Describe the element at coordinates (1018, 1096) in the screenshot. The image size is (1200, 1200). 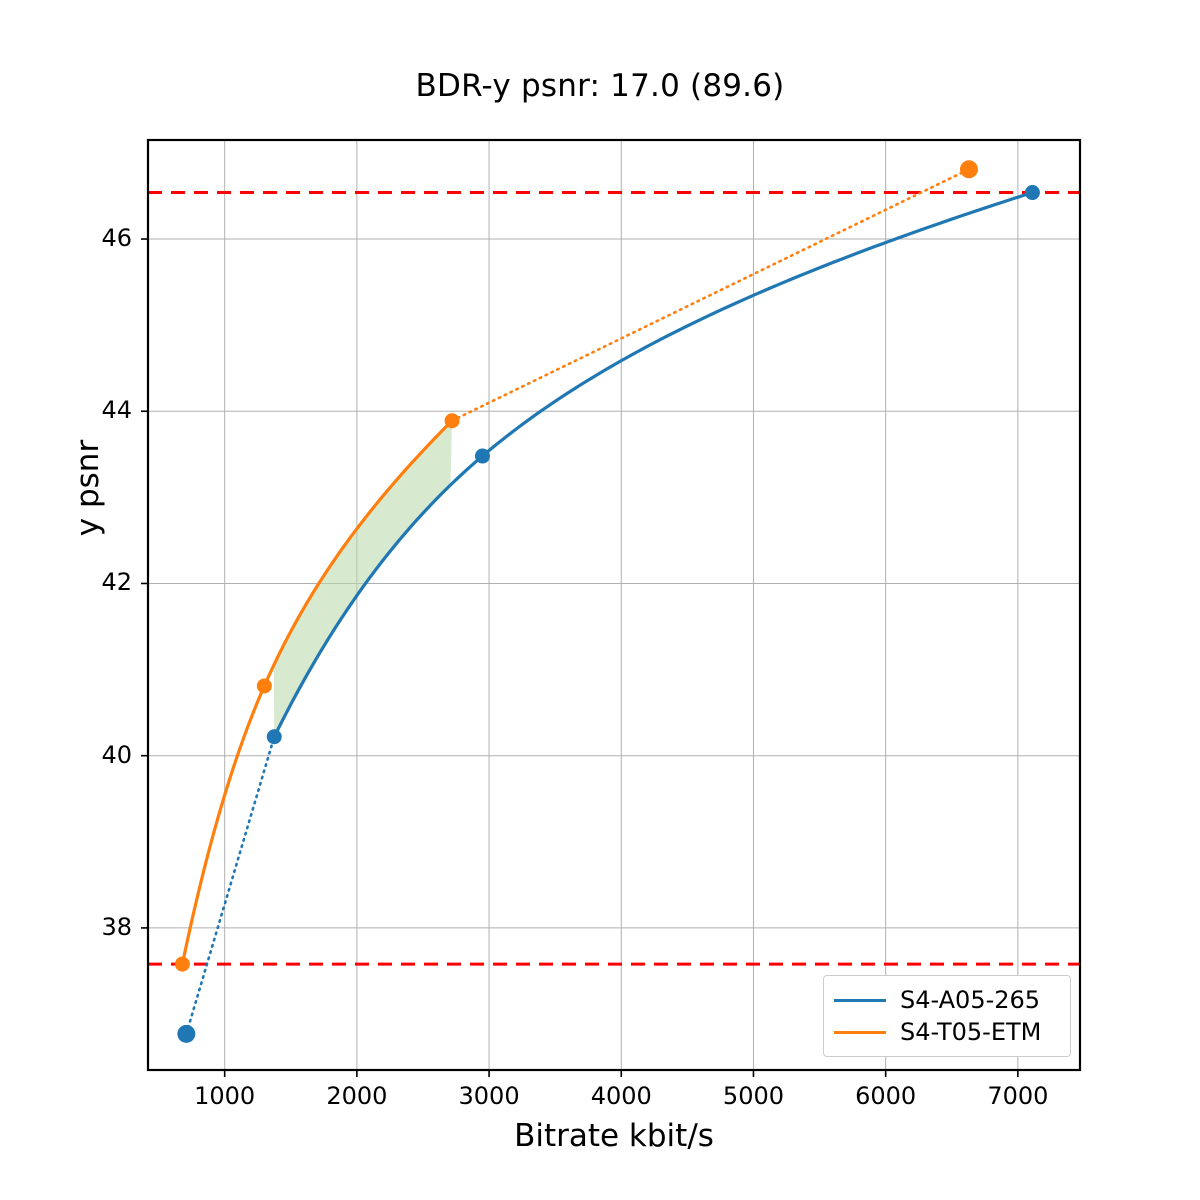
I see `x-tick-label: 7000` at that location.